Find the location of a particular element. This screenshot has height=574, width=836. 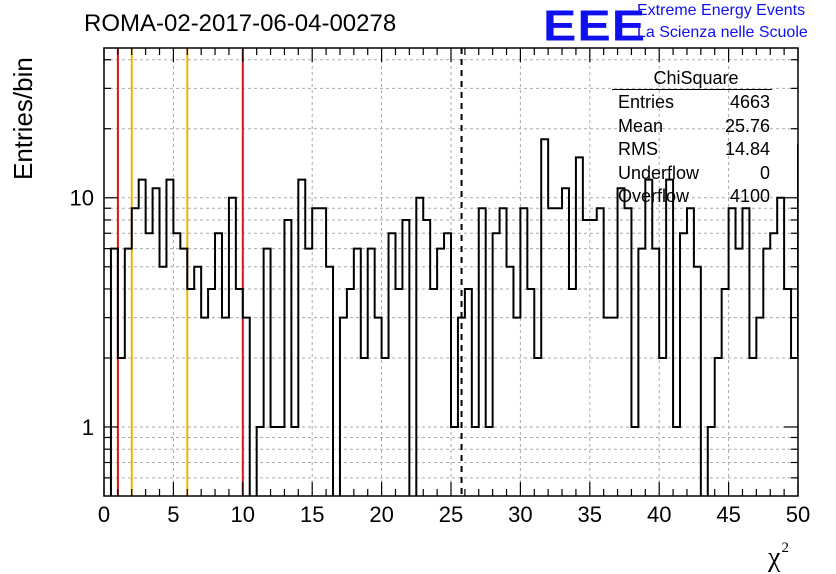

stats-row-overflow: Overflow 4100 is located at coordinates (692, 196).